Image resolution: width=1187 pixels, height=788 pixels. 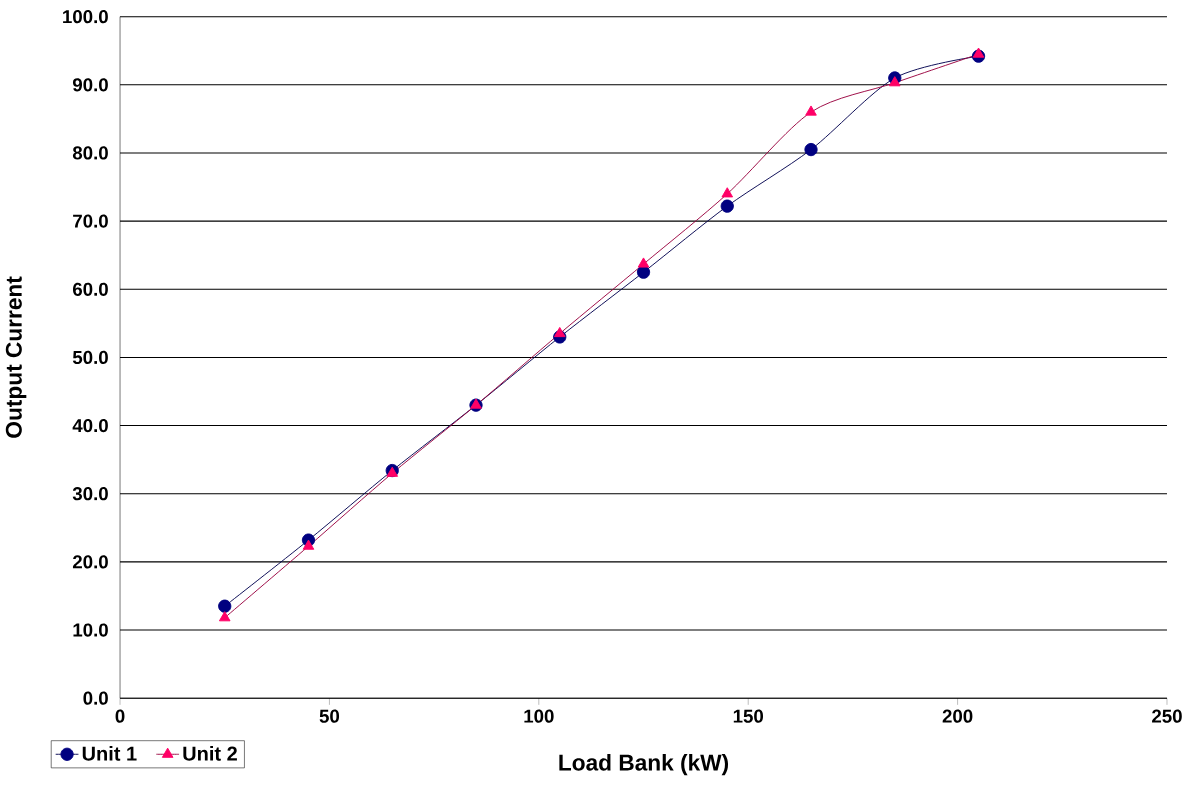 What do you see at coordinates (16, 357) in the screenshot?
I see `y-axis-title: Output Current` at bounding box center [16, 357].